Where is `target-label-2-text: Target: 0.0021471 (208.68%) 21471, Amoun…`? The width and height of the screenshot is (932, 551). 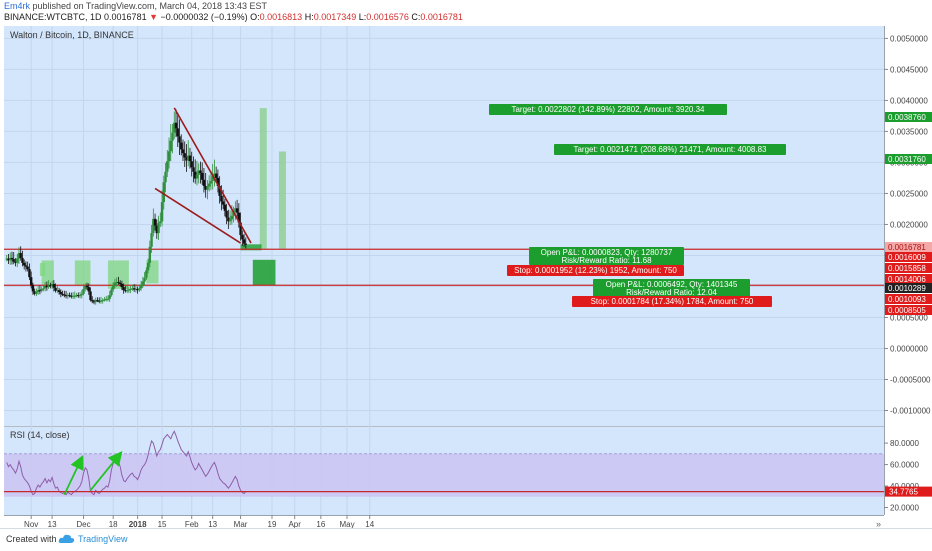 target-label-2-text: Target: 0.0021471 (208.68%) 21471, Amoun… is located at coordinates (670, 149).